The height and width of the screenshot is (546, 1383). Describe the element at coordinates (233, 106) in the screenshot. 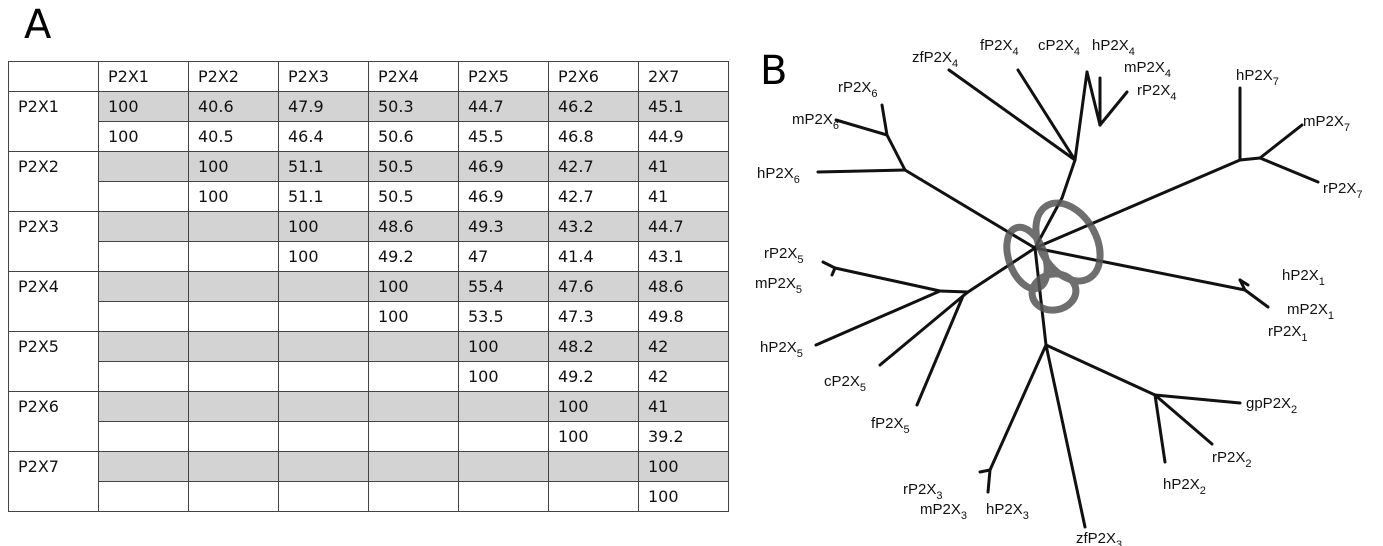

I see `table-cell: 40.6` at that location.